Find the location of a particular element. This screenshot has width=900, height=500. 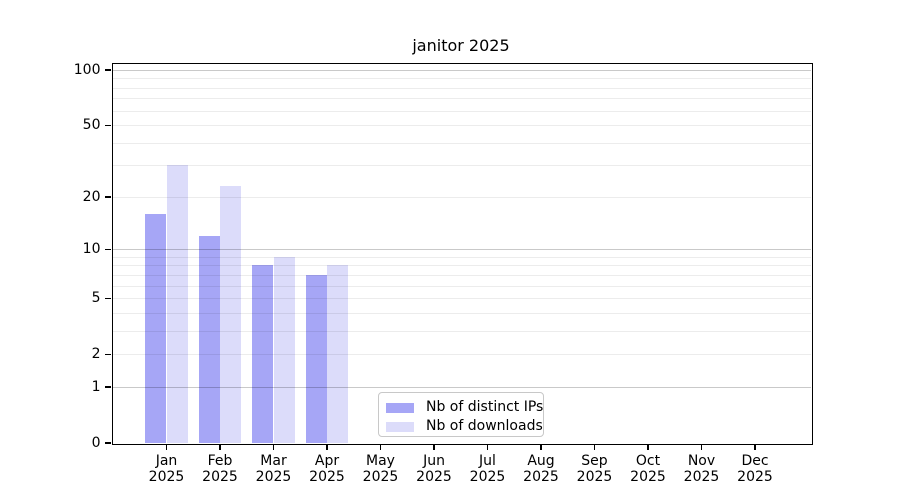

x-tick-label-mar: Mar 2025 is located at coordinates (273, 469).